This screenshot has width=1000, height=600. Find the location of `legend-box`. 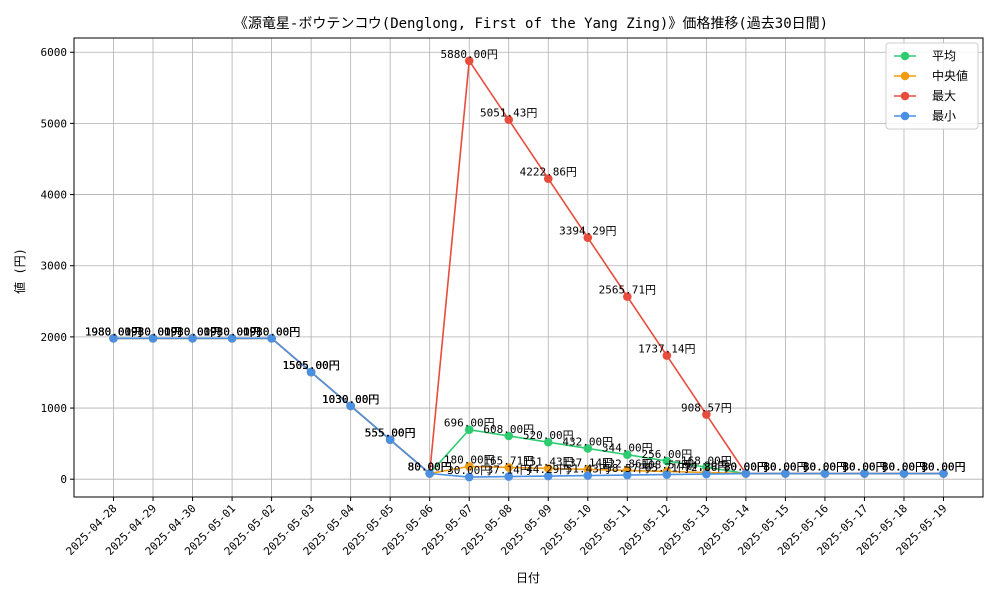

legend-box is located at coordinates (932, 86).